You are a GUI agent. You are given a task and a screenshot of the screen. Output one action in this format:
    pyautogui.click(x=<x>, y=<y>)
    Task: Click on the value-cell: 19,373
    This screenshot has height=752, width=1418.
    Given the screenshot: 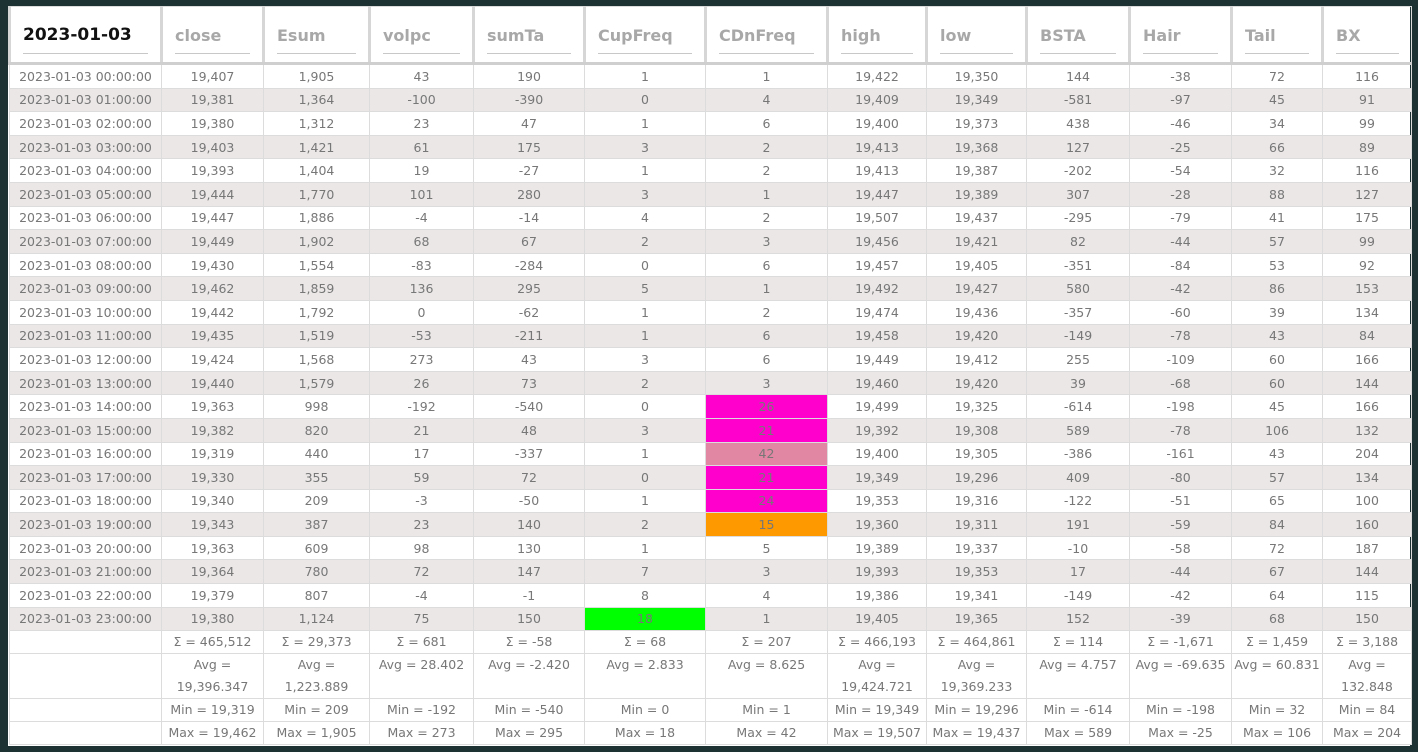 What is the action you would take?
    pyautogui.click(x=976, y=123)
    